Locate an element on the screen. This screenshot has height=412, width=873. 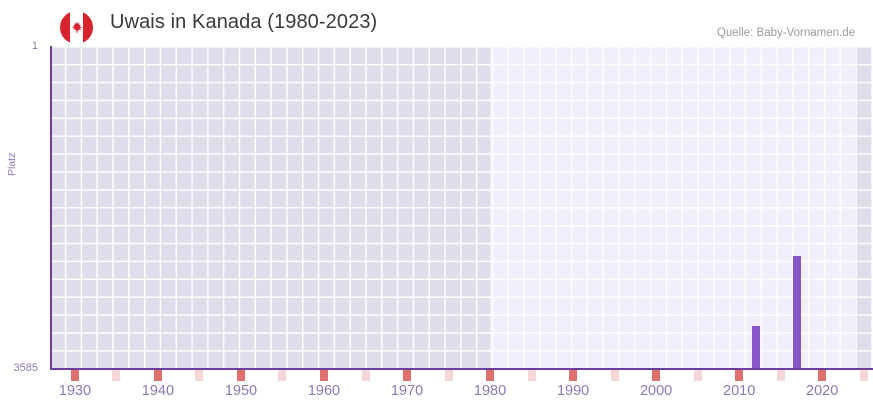
x-axis-label: 2020 is located at coordinates (822, 391).